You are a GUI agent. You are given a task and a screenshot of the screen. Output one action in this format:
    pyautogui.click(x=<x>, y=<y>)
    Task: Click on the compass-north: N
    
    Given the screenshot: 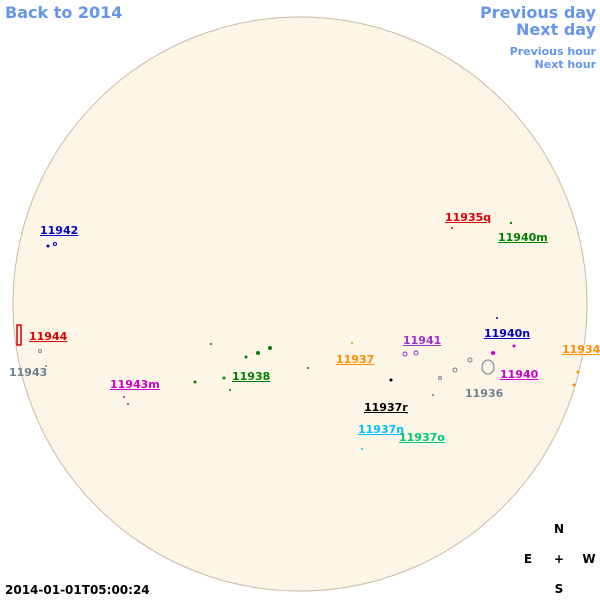 What is the action you would take?
    pyautogui.click(x=559, y=529)
    